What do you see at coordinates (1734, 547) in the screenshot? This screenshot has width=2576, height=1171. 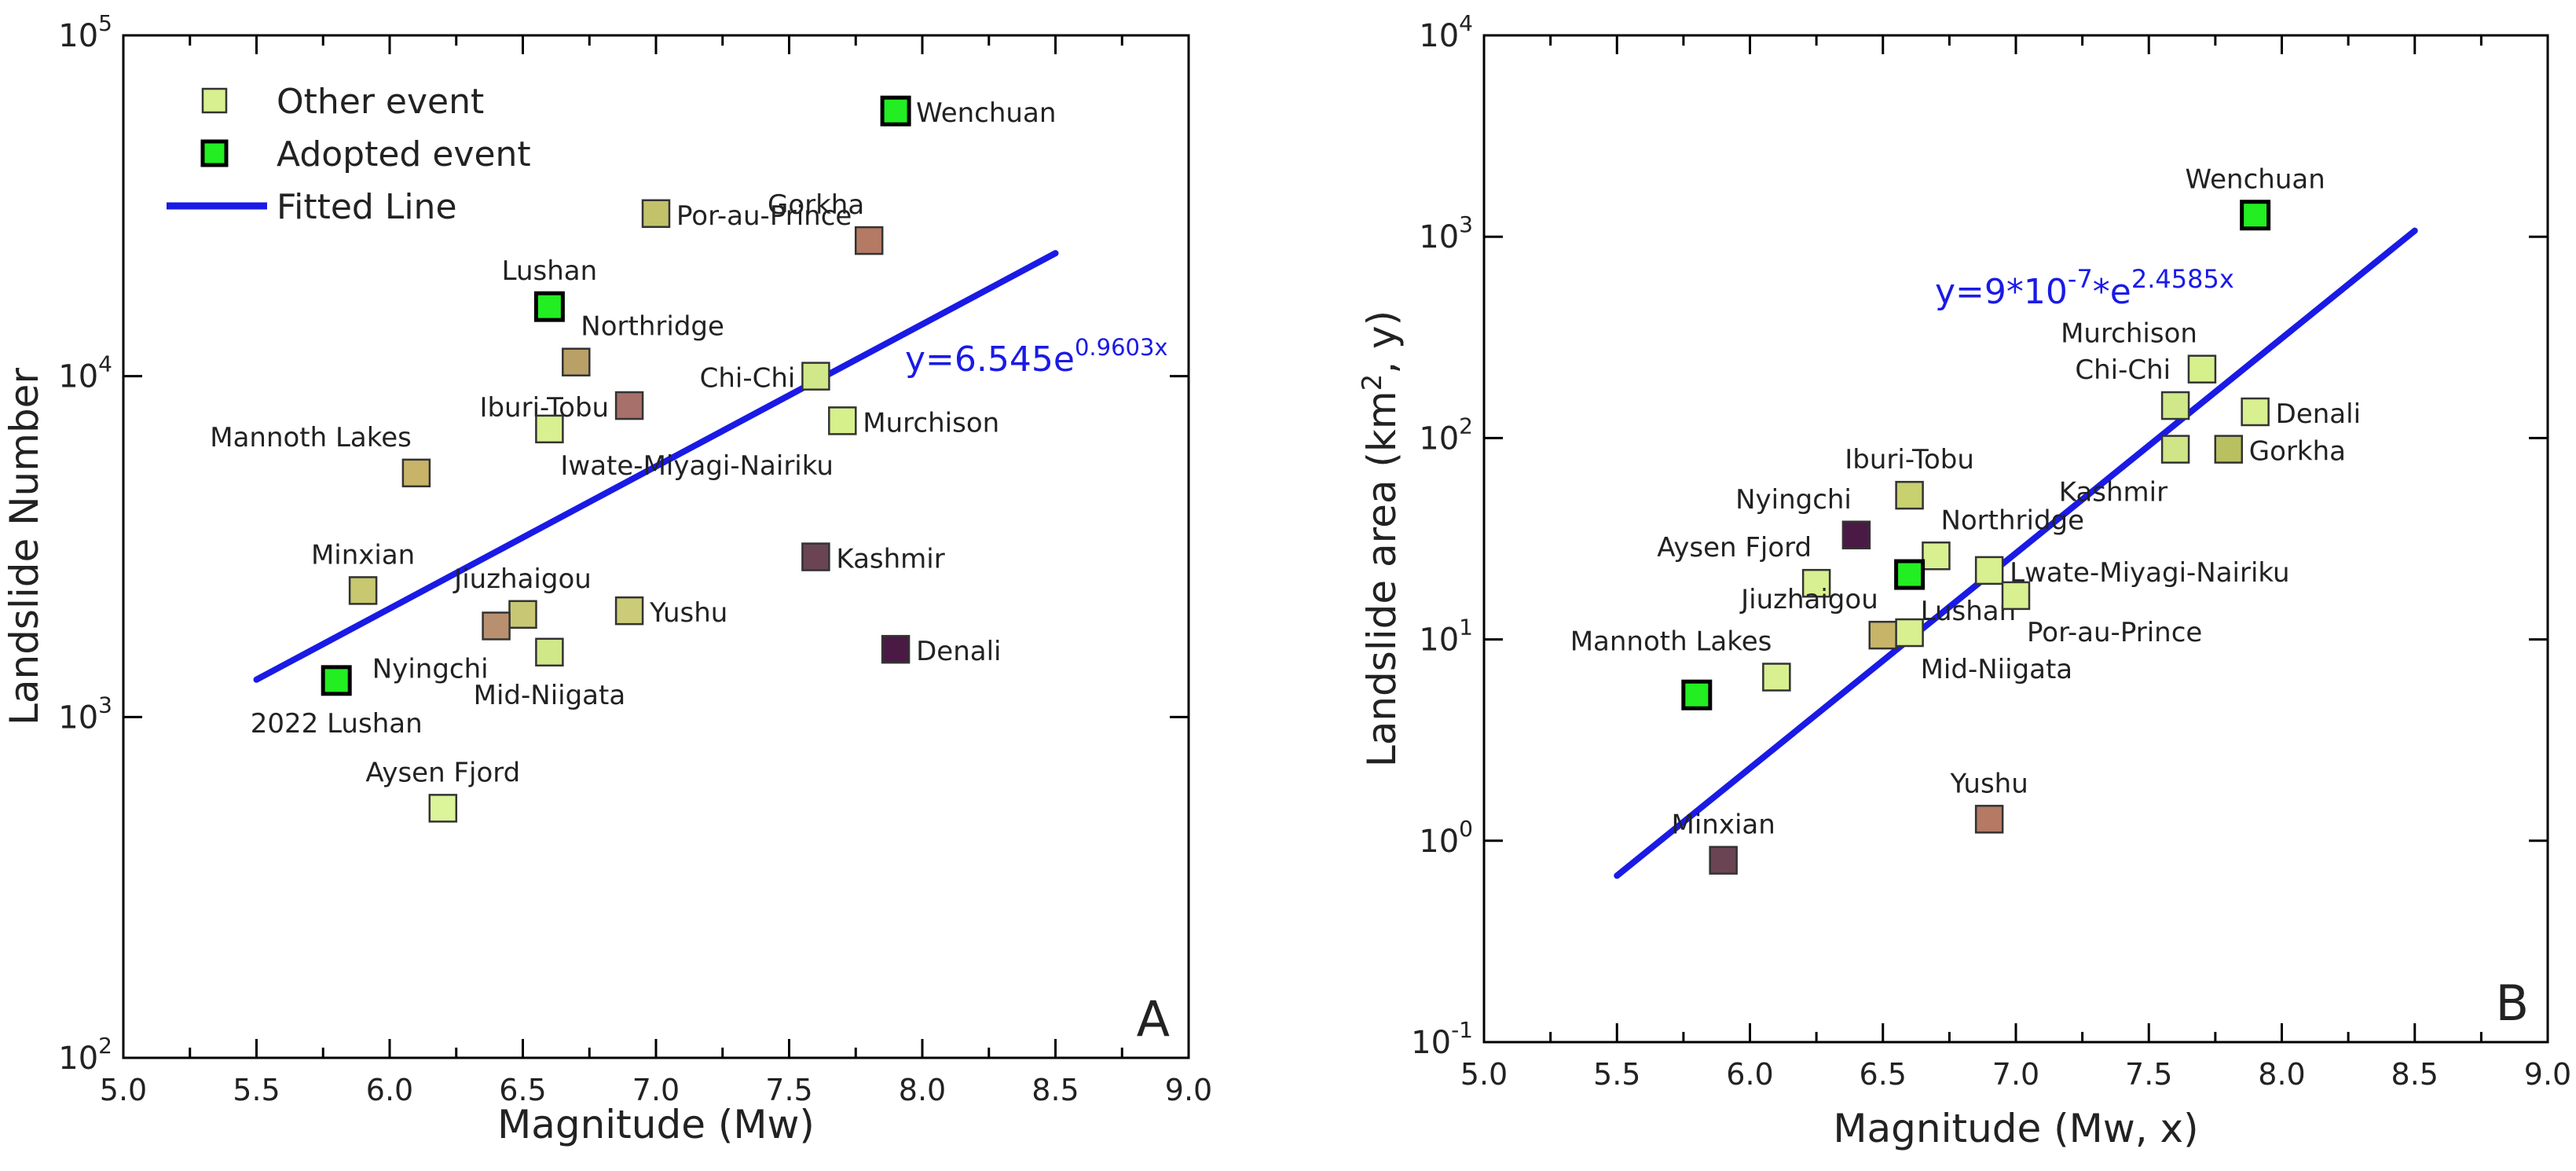 I see `point-label-aysen-fjord: Aysen Fjord` at bounding box center [1734, 547].